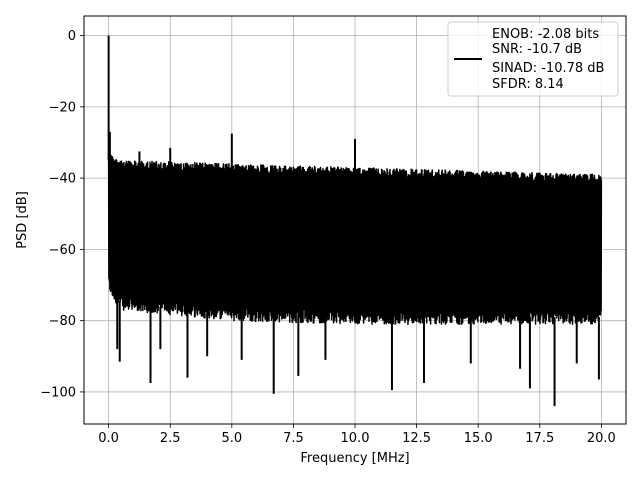  Describe the element at coordinates (528, 84) in the screenshot. I see `legend-line-sfdr: SFDR: 8.14` at that location.